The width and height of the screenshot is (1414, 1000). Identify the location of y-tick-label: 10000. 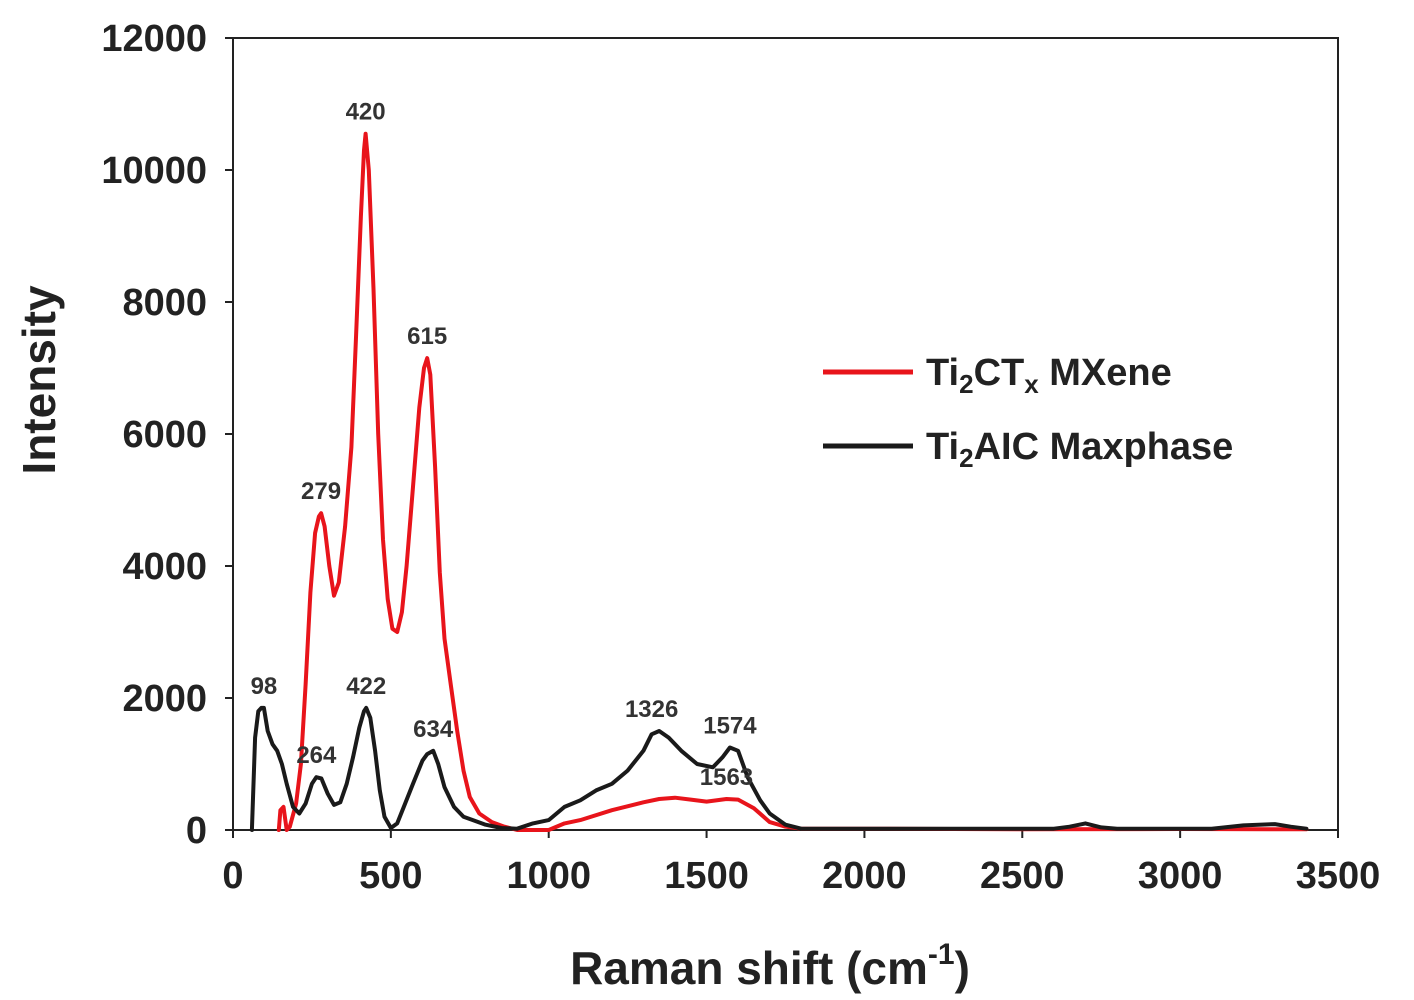
(154, 171).